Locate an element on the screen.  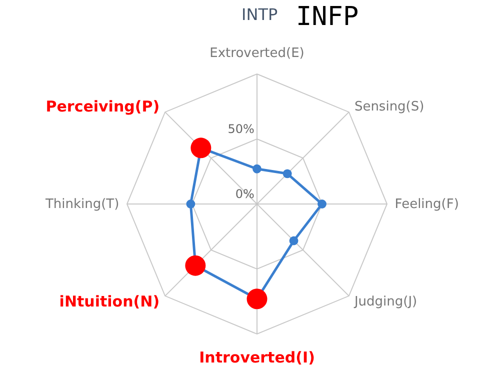
spoke-label: iNtuition(N) is located at coordinates (109, 301).